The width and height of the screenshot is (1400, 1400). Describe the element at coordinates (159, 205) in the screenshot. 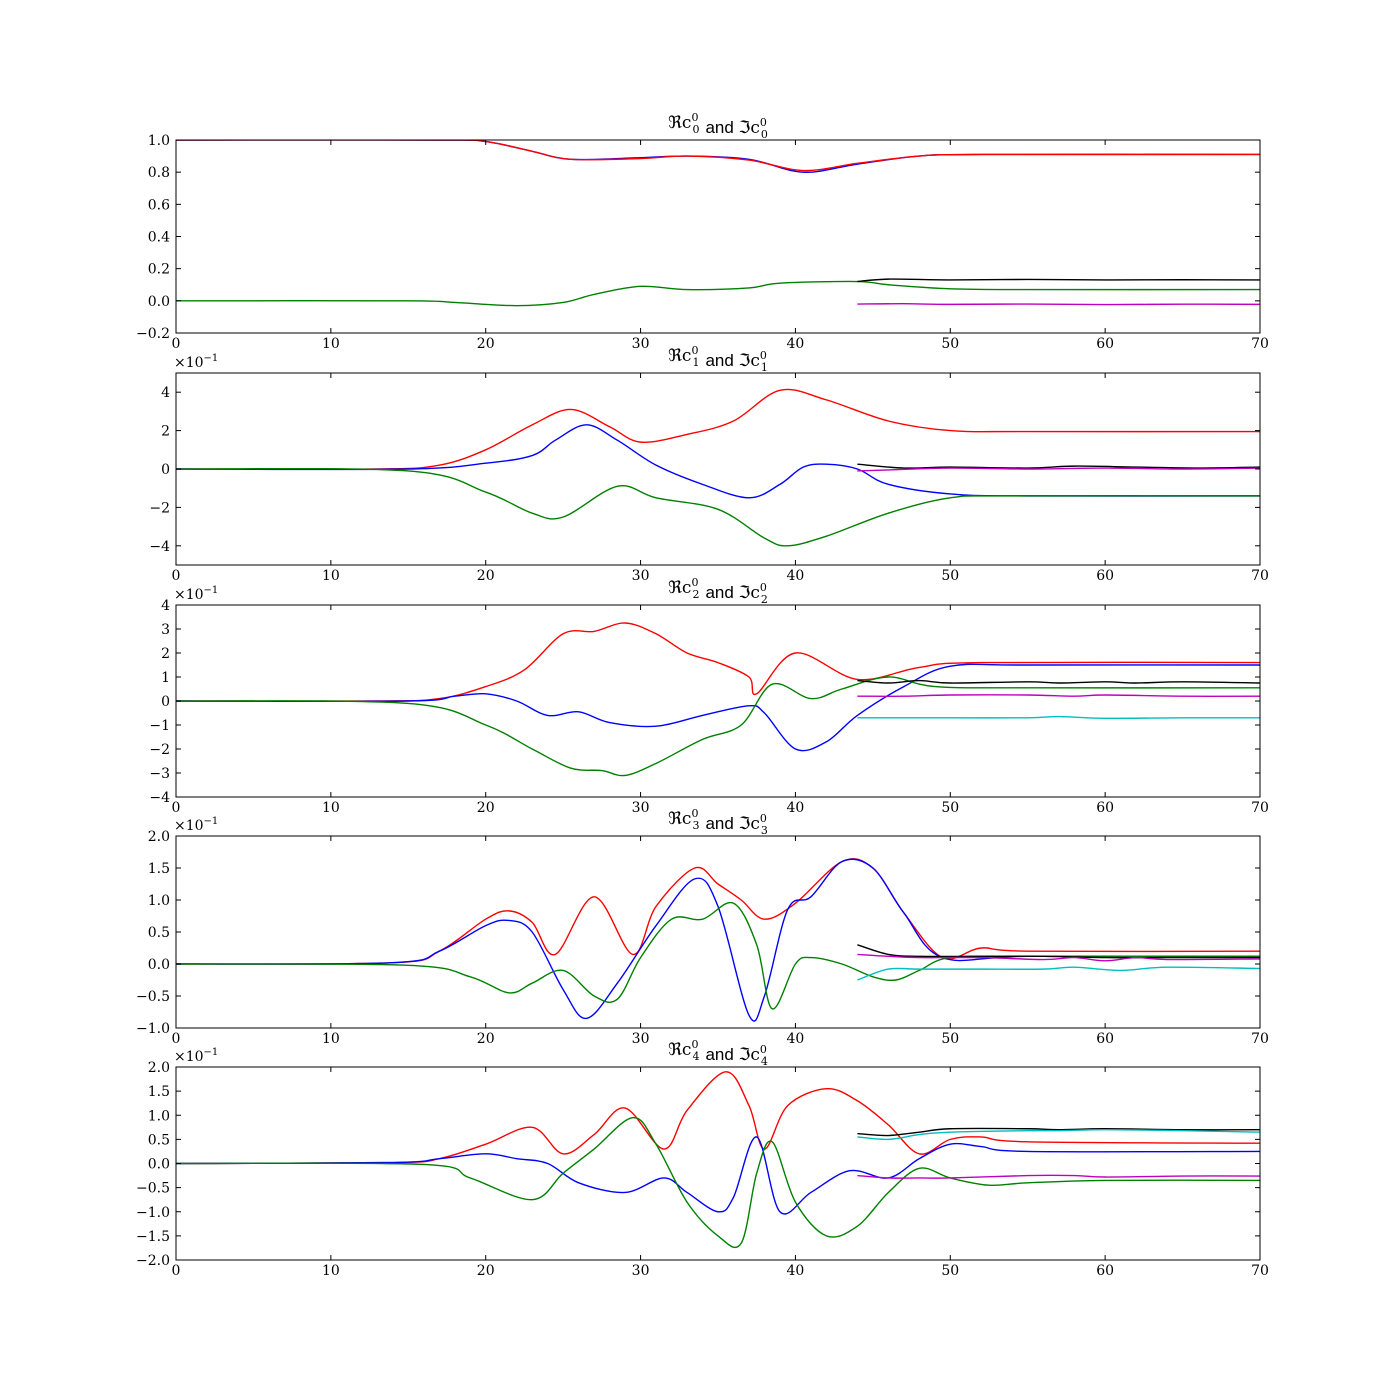

I see `y-tick-label: 0.6` at that location.